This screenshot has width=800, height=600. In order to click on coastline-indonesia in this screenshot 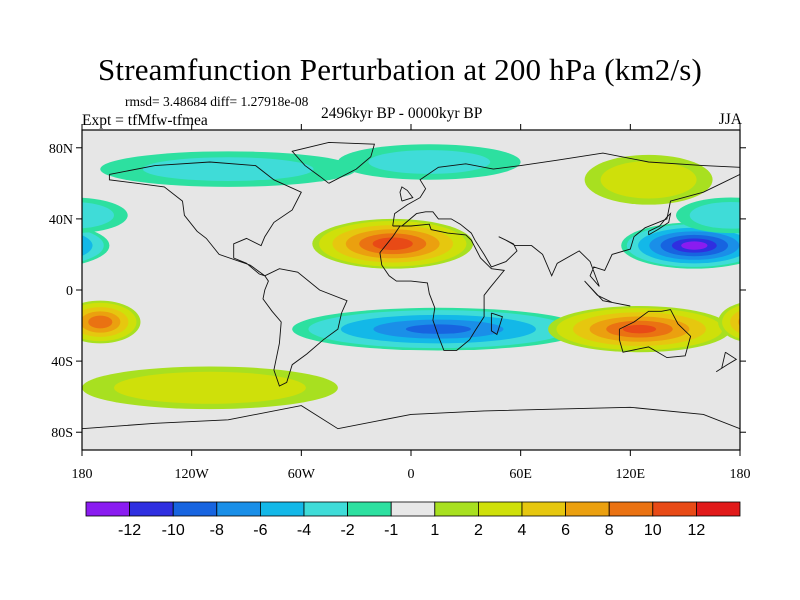, I will do `click(607, 293)`.